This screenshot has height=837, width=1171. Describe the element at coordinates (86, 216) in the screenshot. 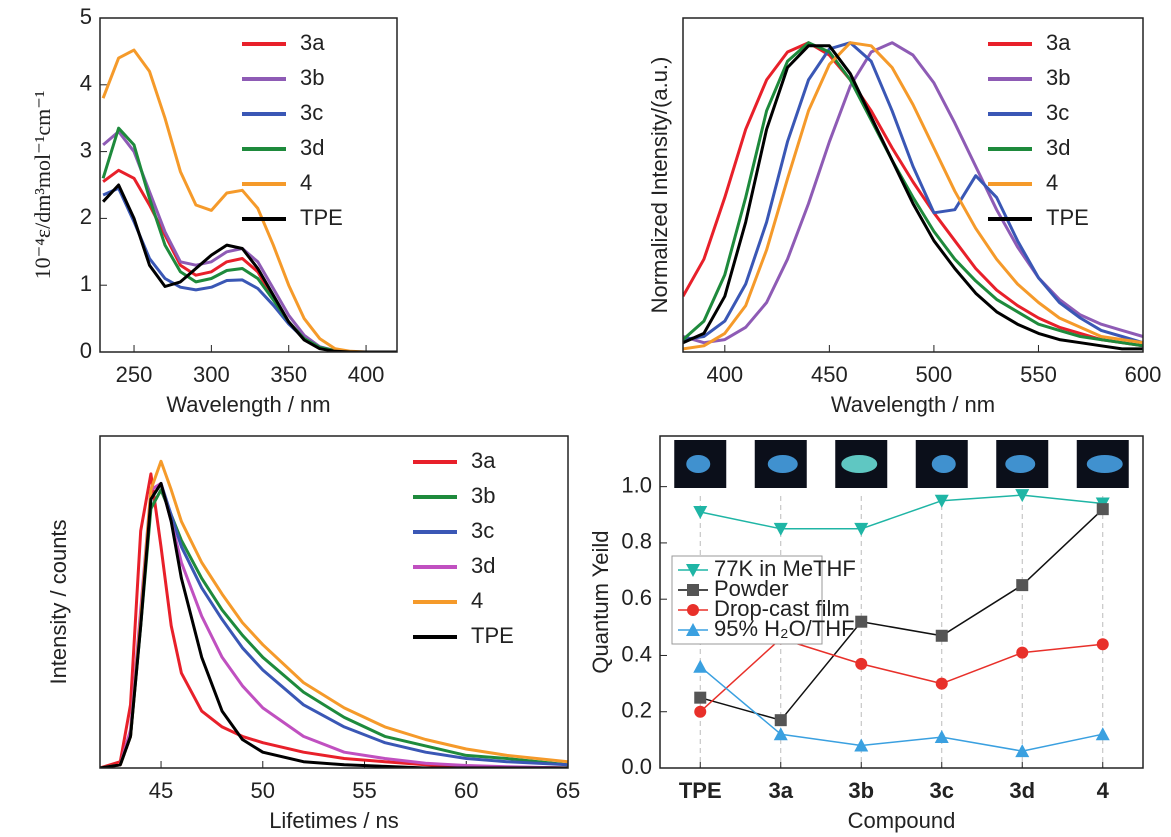

I see `y-tick-label: 2` at that location.